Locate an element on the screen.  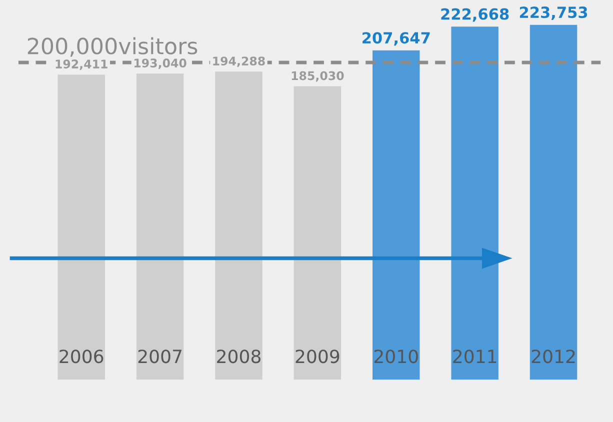
data-label: 223,753 is located at coordinates (554, 13).